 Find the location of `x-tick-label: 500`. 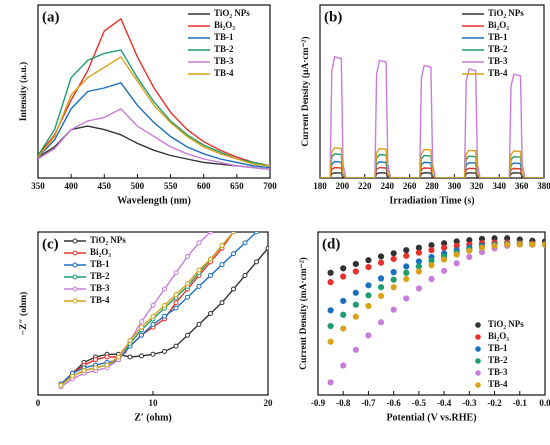

x-tick-label: 500 is located at coordinates (138, 186).